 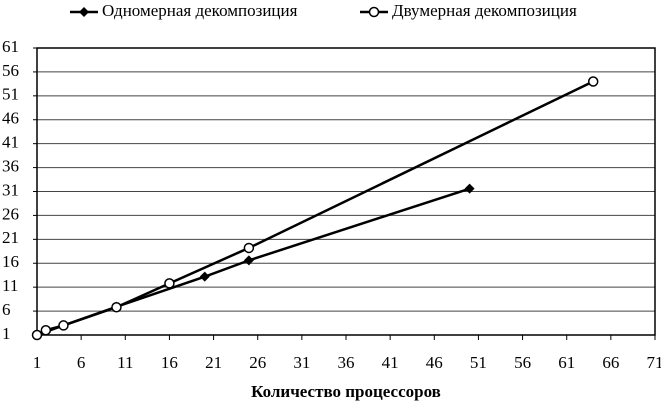 I want to click on y-tick-label: 51, so click(x=10, y=94).